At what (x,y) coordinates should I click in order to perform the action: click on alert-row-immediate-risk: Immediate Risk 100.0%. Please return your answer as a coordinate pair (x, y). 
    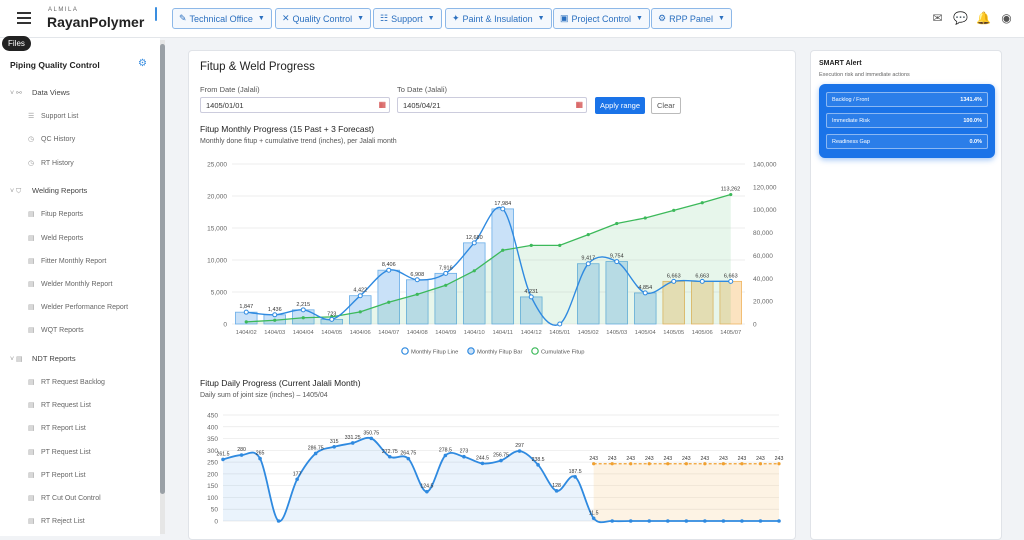
    Looking at the image, I should click on (907, 120).